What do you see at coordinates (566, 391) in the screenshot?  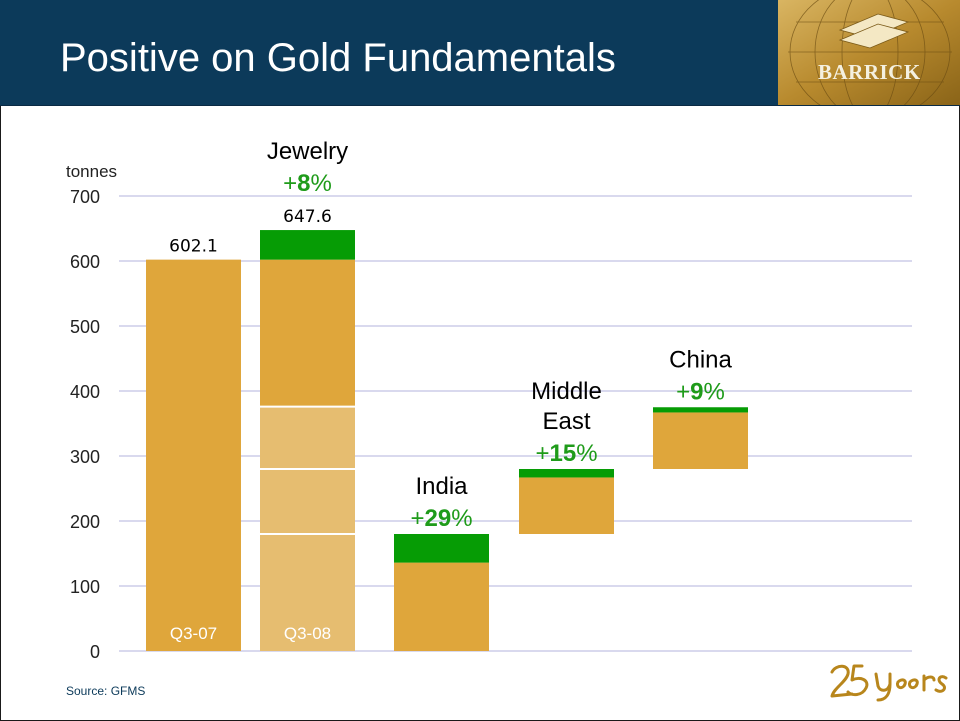 I see `bar-name-label-3-0: Middle` at bounding box center [566, 391].